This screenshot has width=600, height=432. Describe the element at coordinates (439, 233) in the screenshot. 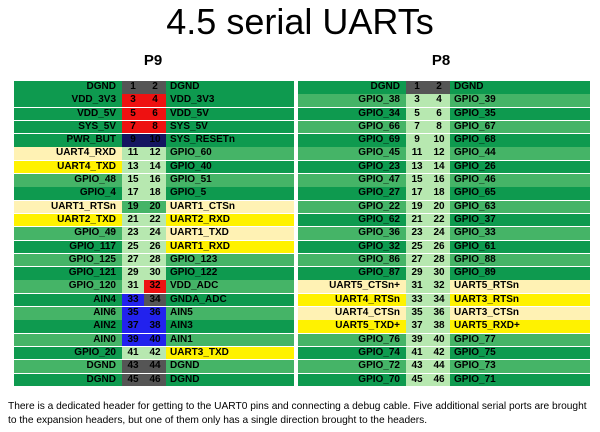

I see `pin-number-right: 24` at that location.